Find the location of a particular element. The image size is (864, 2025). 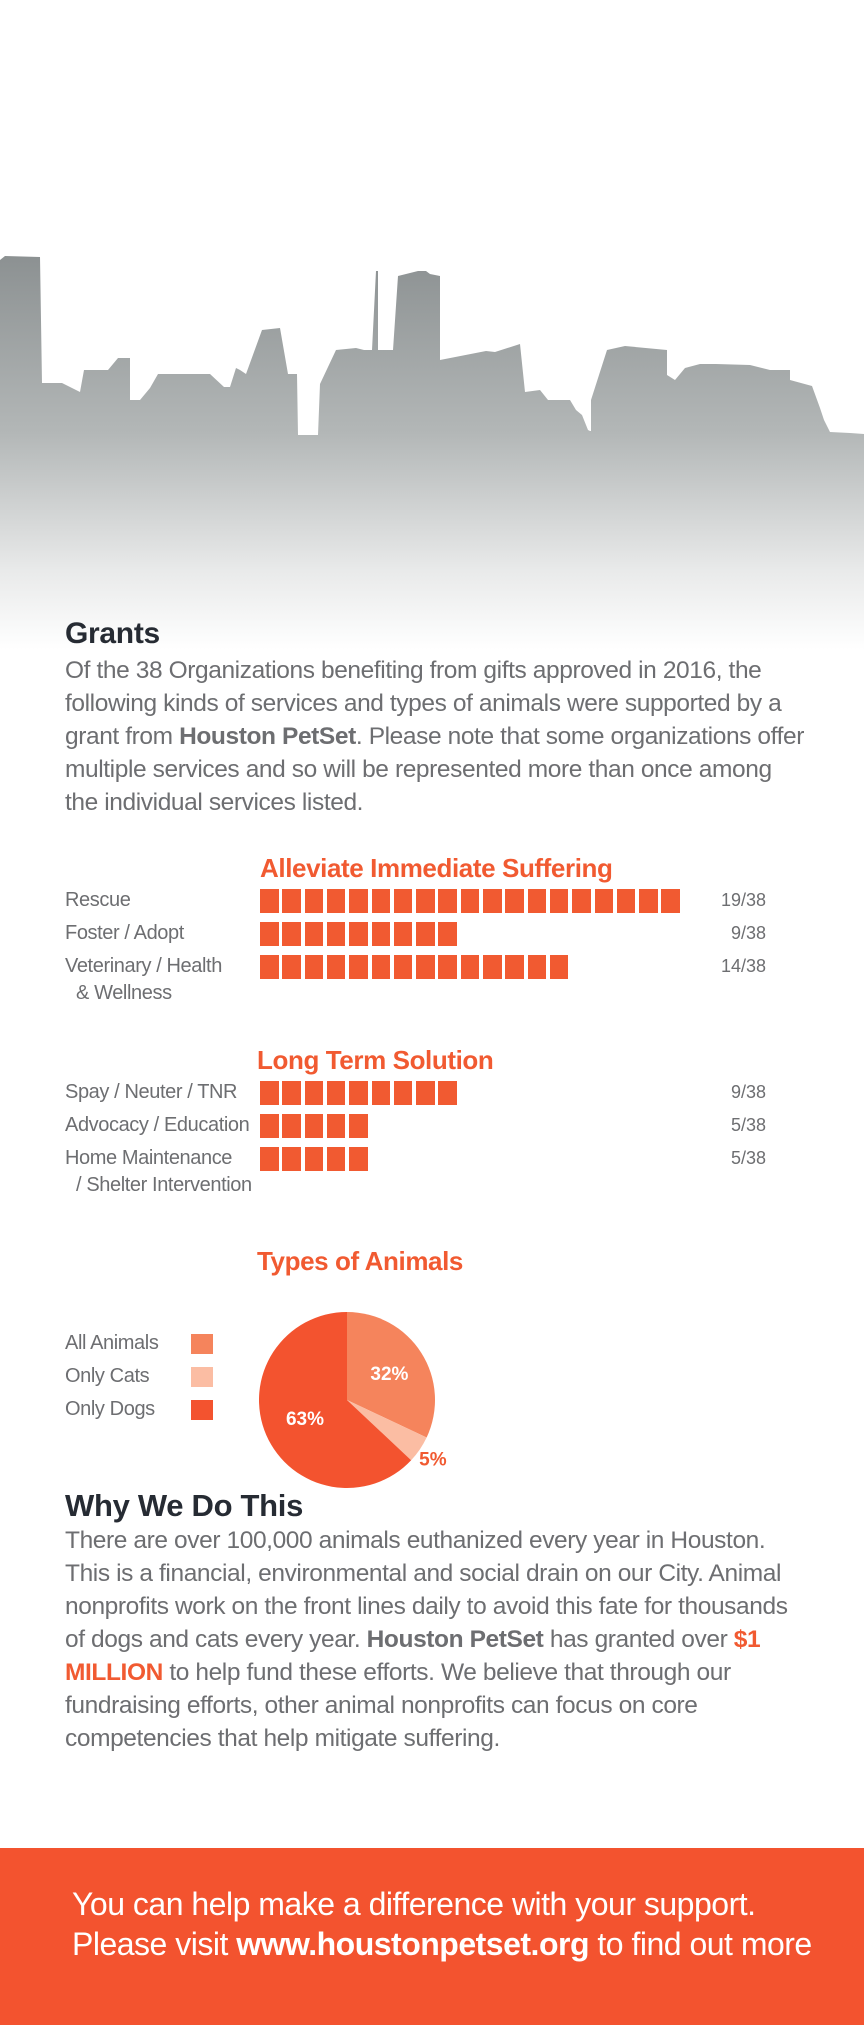

bar-label-rescue: Rescue is located at coordinates (98, 900).